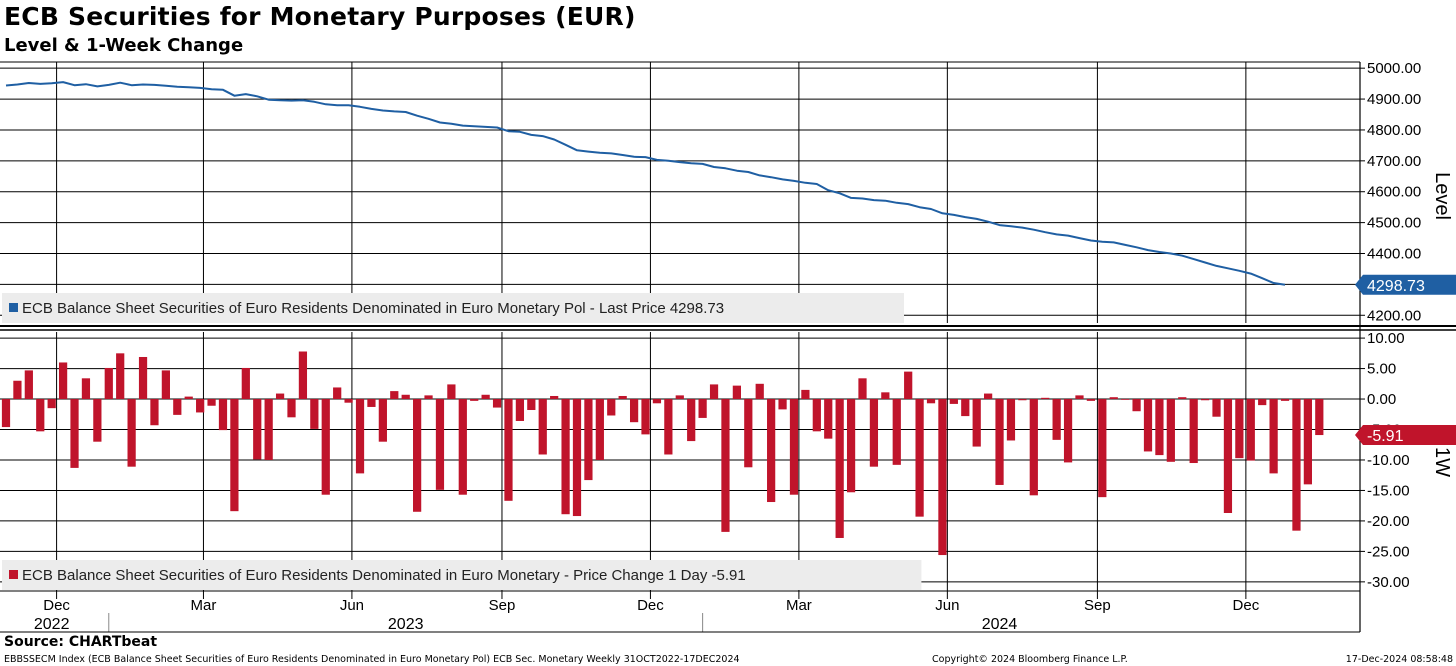 The image size is (1456, 666). Describe the element at coordinates (1388, 582) in the screenshot. I see `change-tick-label: -30.00` at that location.